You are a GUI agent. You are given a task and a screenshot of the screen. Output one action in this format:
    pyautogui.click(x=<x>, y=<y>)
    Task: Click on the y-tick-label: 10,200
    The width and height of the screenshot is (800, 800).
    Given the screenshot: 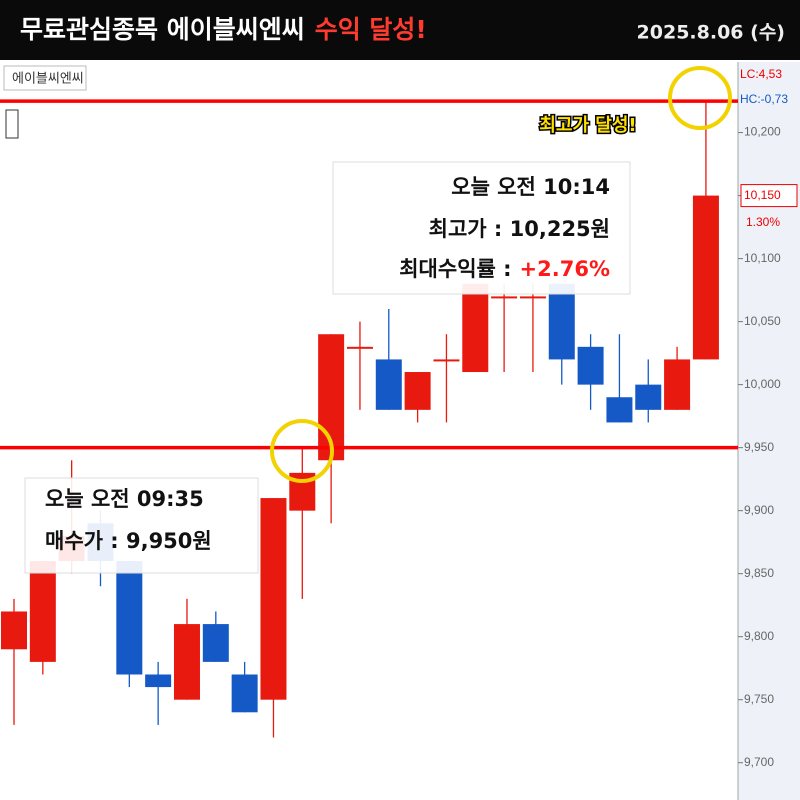 What is the action you would take?
    pyautogui.click(x=762, y=132)
    